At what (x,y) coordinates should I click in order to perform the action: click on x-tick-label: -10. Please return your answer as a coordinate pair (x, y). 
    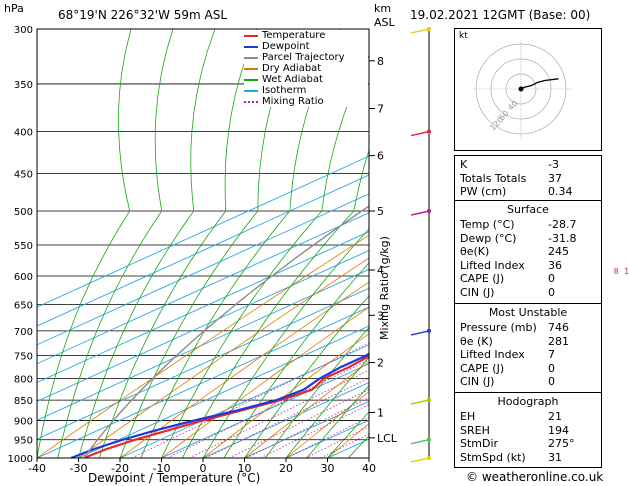
    Looking at the image, I should click on (162, 468).